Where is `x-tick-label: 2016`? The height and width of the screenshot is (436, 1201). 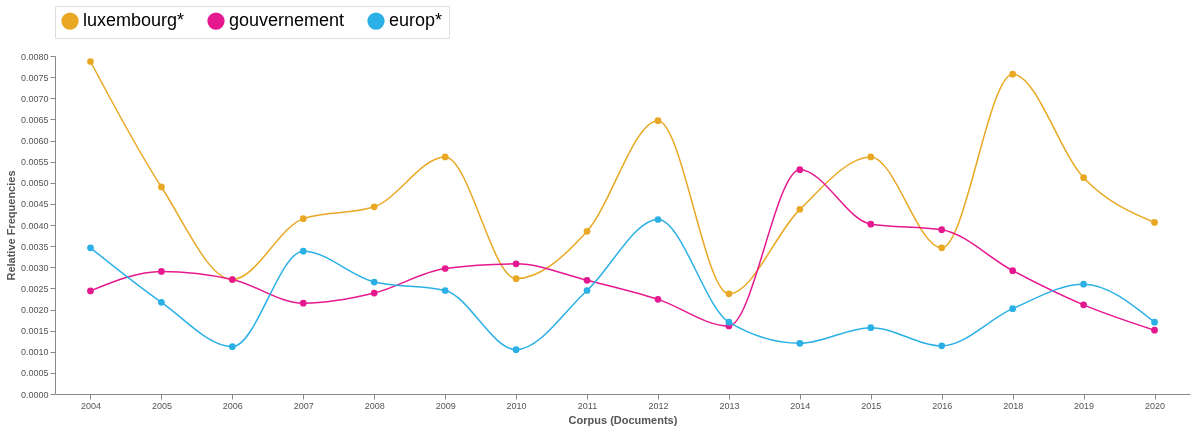 x-tick-label: 2016 is located at coordinates (942, 405).